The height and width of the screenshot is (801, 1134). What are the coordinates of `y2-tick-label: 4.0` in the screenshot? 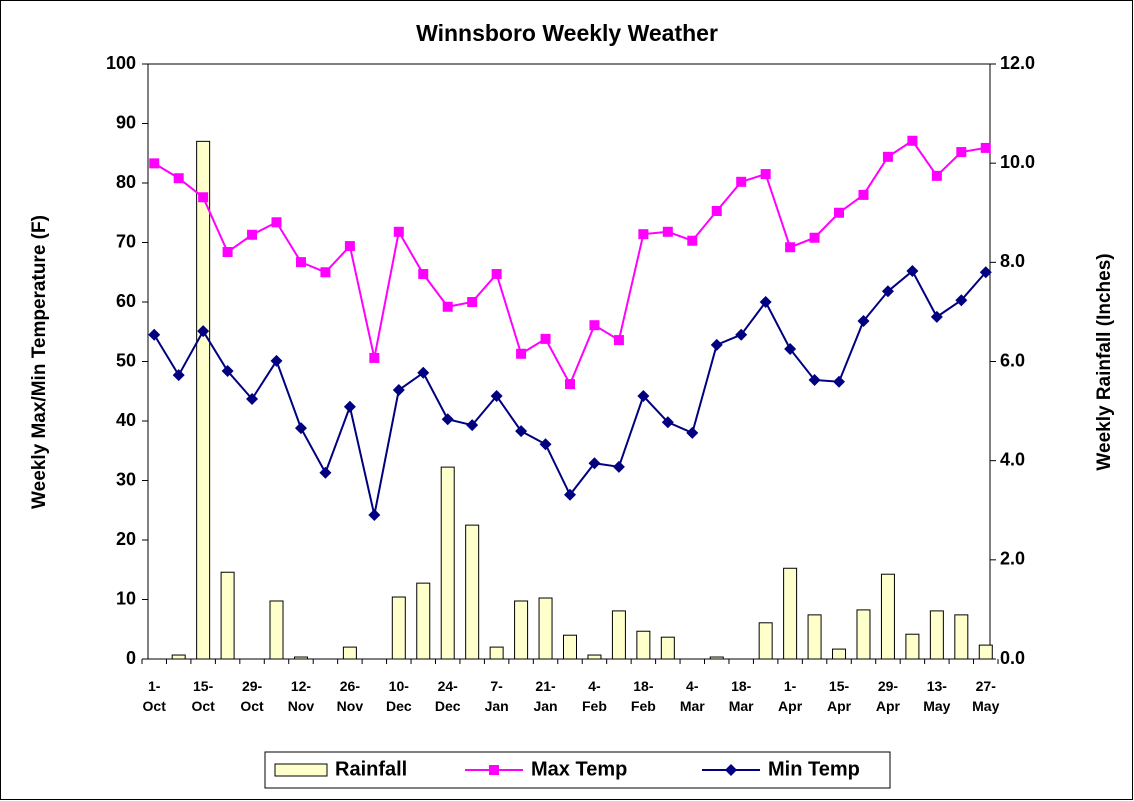 It's located at (1012, 459).